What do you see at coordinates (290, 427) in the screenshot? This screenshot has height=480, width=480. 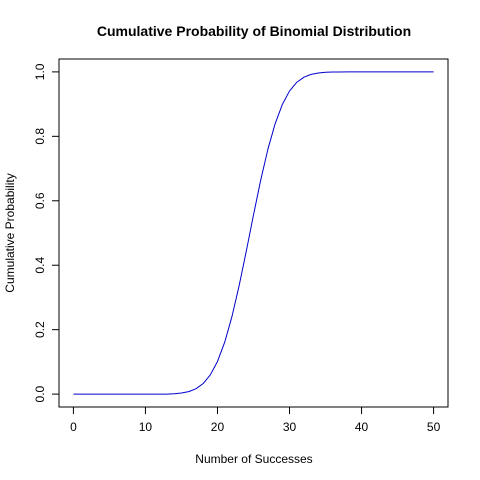 I see `x-tick-label: 30` at bounding box center [290, 427].